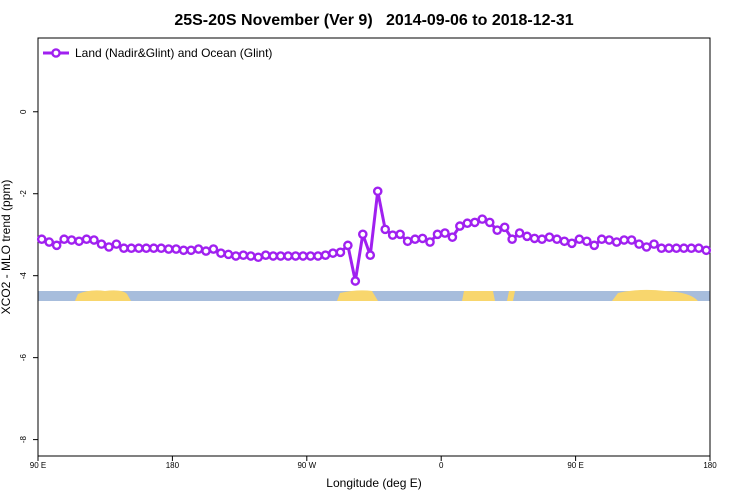  Describe the element at coordinates (373, 483) in the screenshot. I see `x-axis-label: Longitude (deg E)` at that location.